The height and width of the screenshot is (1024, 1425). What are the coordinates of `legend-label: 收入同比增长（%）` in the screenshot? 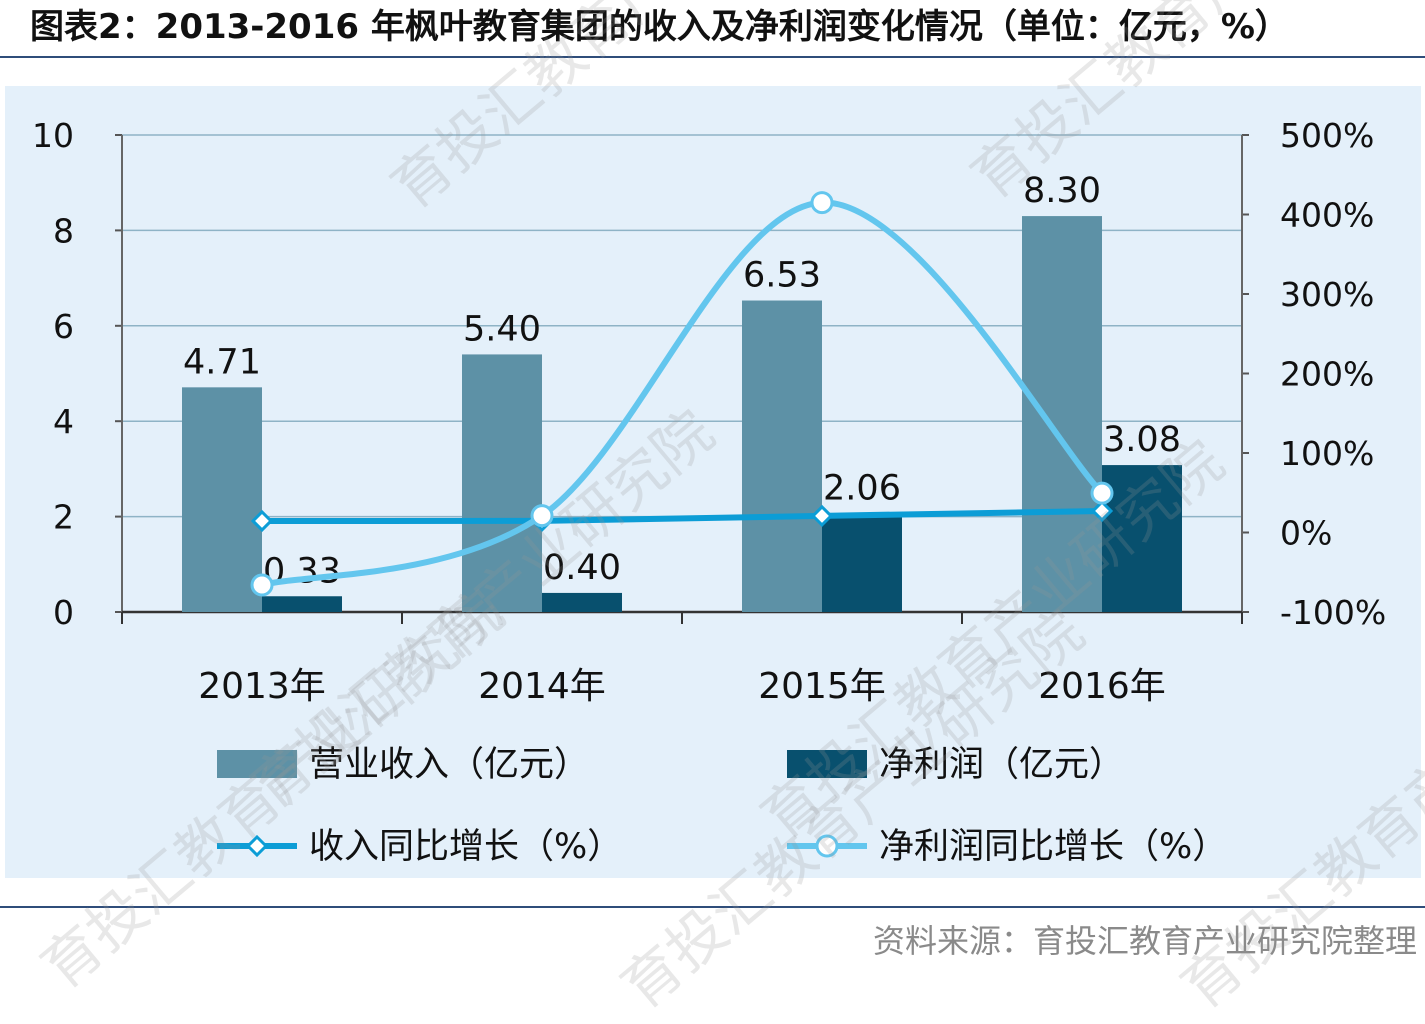 It's located at (465, 847).